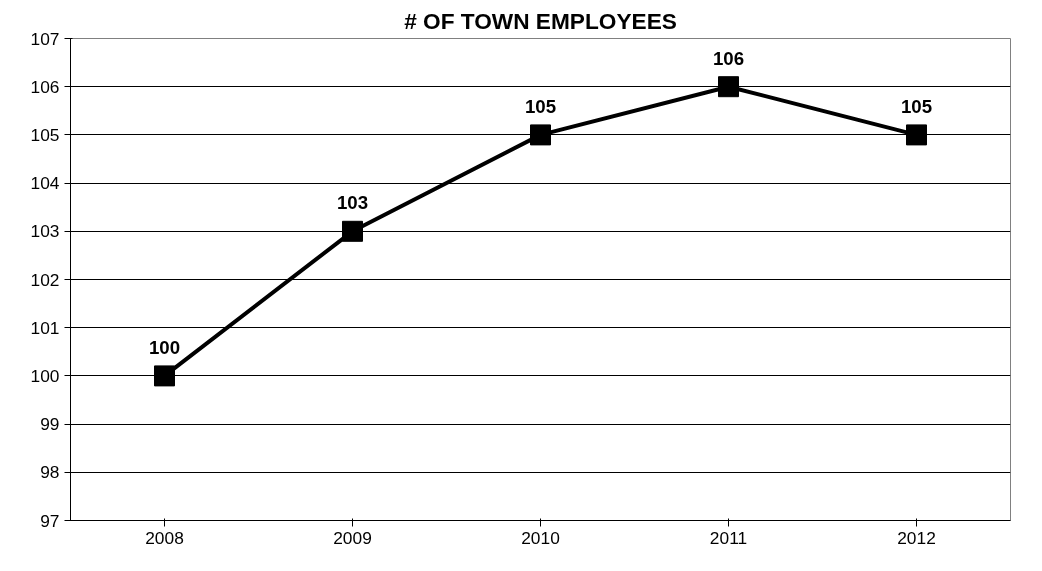  I want to click on x-tick-label: 2009, so click(352, 537).